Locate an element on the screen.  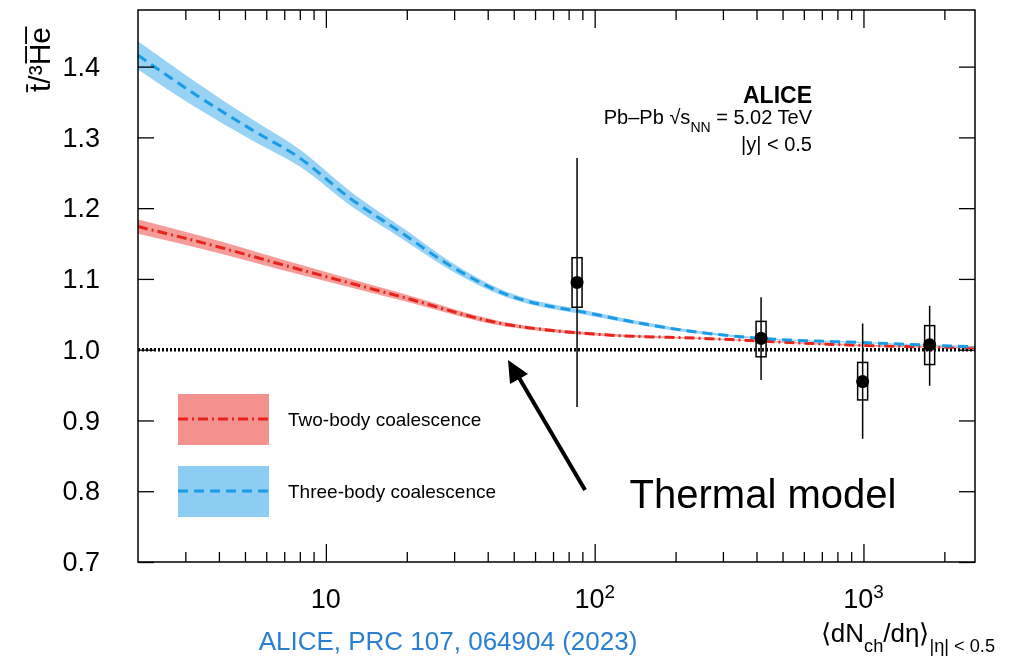
y-tick-label: 0.8 is located at coordinates (81, 491).